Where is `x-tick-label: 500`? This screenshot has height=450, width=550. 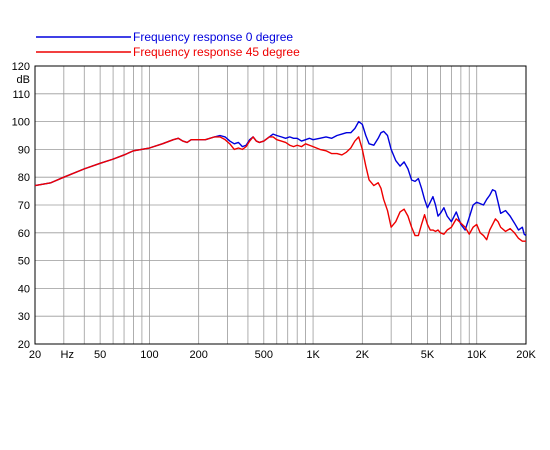 x-tick-label: 500 is located at coordinates (264, 355).